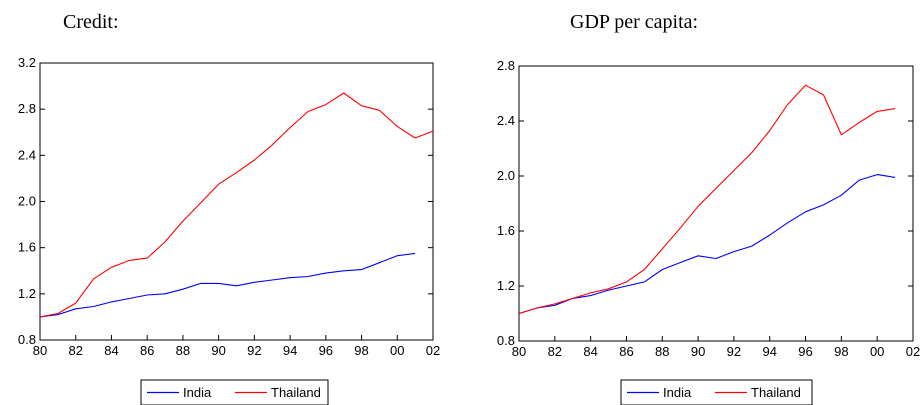  Describe the element at coordinates (27, 62) in the screenshot. I see `y-tick-label: 3.2` at that location.